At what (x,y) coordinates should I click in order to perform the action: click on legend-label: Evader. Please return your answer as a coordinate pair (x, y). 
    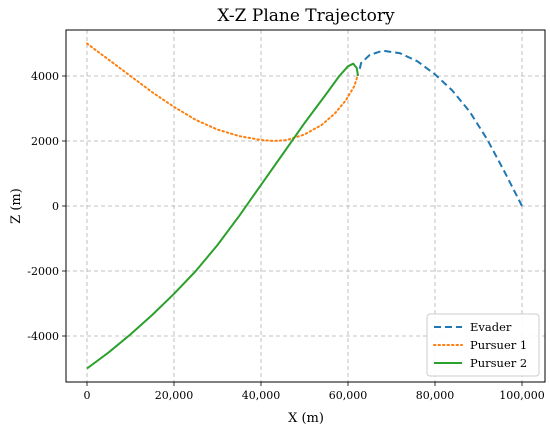
    Looking at the image, I should click on (491, 327).